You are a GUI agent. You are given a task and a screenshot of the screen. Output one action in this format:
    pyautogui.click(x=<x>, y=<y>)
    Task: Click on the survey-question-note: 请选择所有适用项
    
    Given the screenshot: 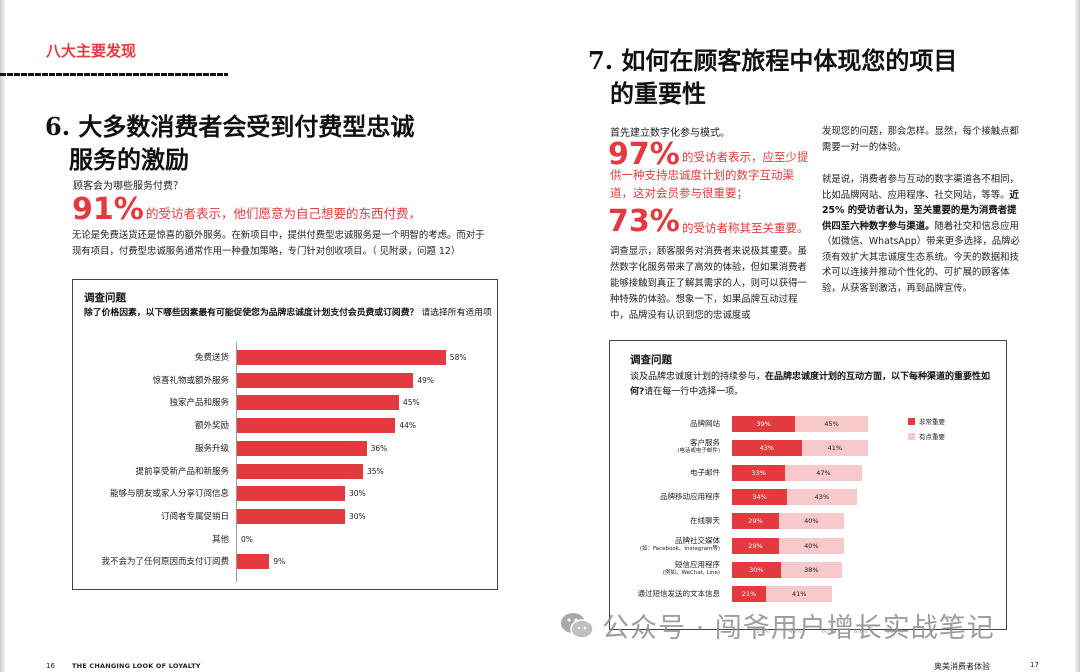 What is the action you would take?
    pyautogui.click(x=456, y=313)
    